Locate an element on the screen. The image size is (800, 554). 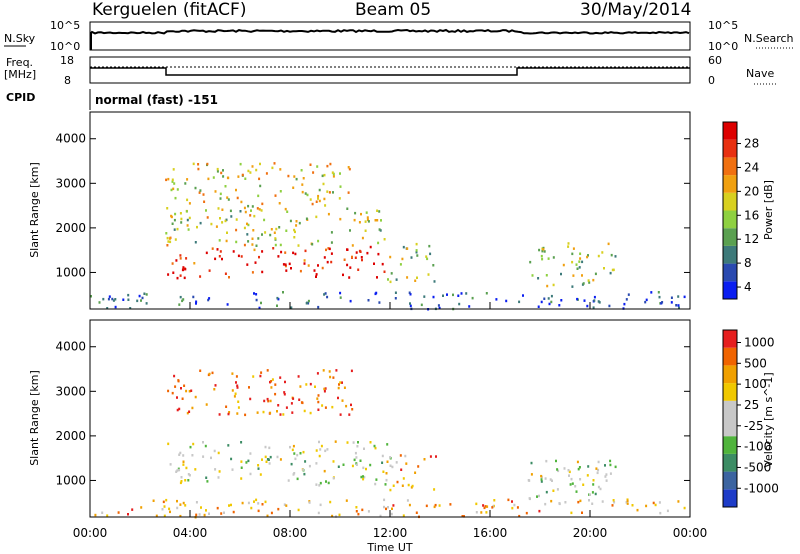
y-tick-label: 1000 is located at coordinates (70, 272).